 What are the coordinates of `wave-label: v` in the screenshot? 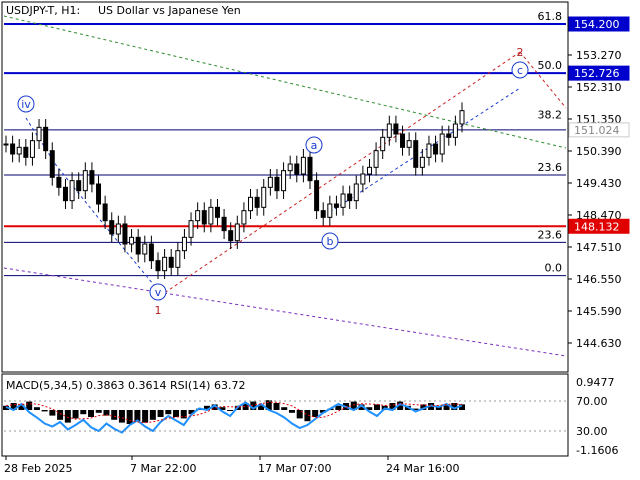 It's located at (158, 292).